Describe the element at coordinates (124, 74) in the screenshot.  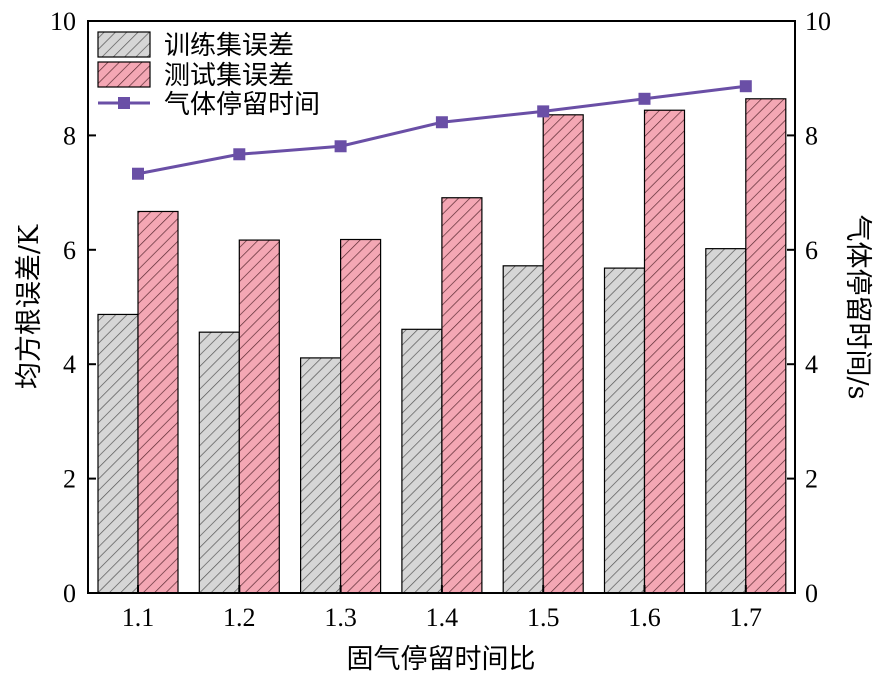
I see `legend-swatch-test` at that location.